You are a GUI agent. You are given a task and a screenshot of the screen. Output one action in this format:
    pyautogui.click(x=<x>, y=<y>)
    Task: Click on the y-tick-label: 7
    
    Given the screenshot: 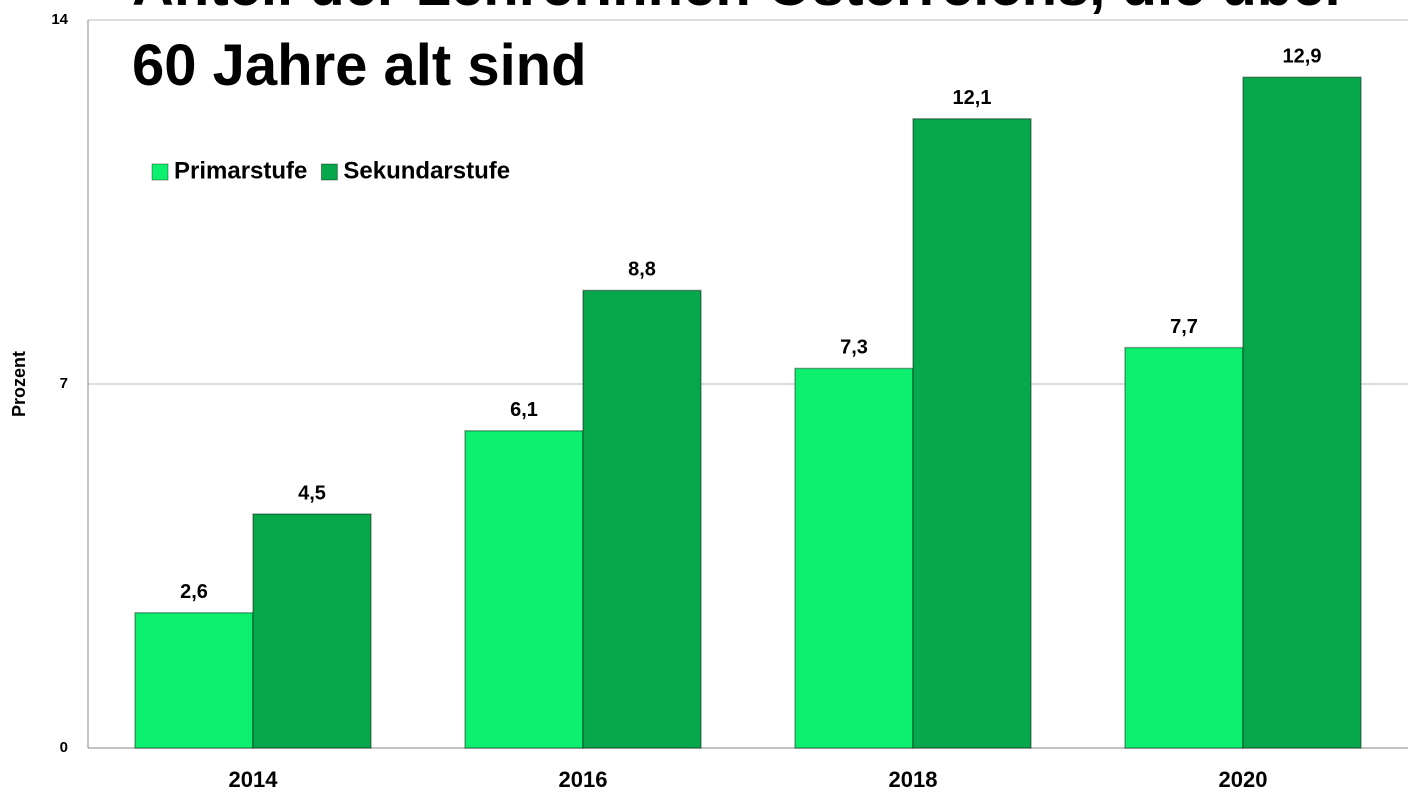 What is the action you would take?
    pyautogui.click(x=64, y=383)
    